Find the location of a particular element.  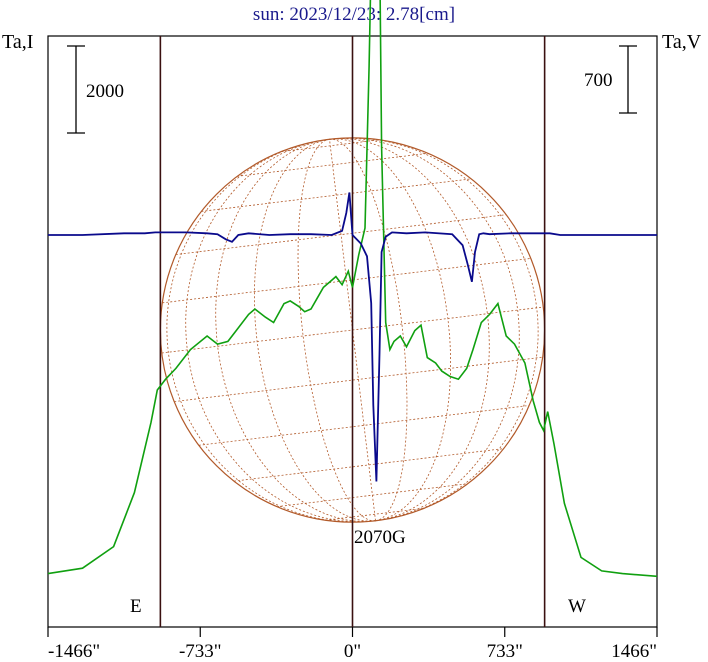

chart-title: sun: 2023/12/23: 2.78[cm] is located at coordinates (354, 14).